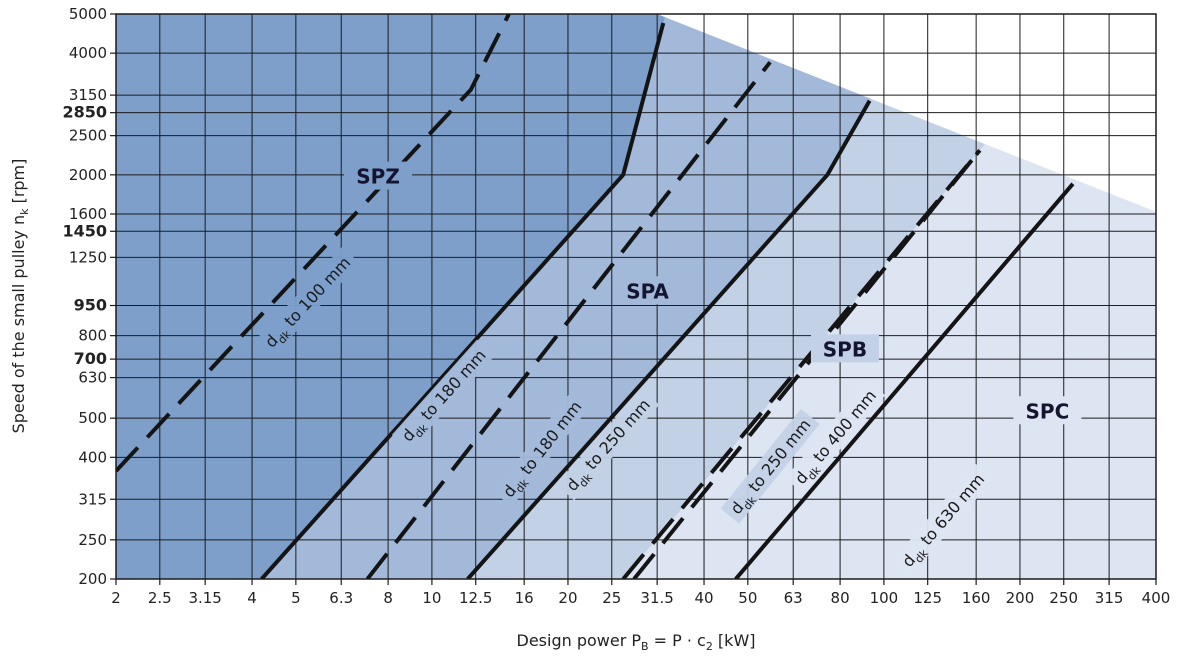 This screenshot has height=659, width=1179. What do you see at coordinates (611, 598) in the screenshot?
I see `x-tick-label: 25` at bounding box center [611, 598].